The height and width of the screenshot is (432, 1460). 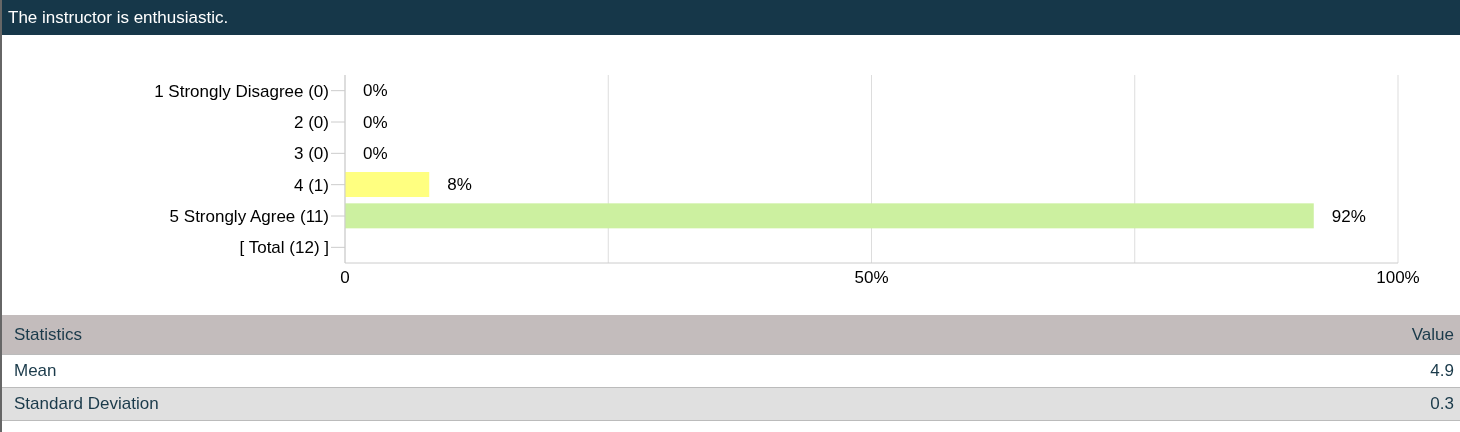 I want to click on text: The instructor is enthusiastic., so click(x=731, y=17).